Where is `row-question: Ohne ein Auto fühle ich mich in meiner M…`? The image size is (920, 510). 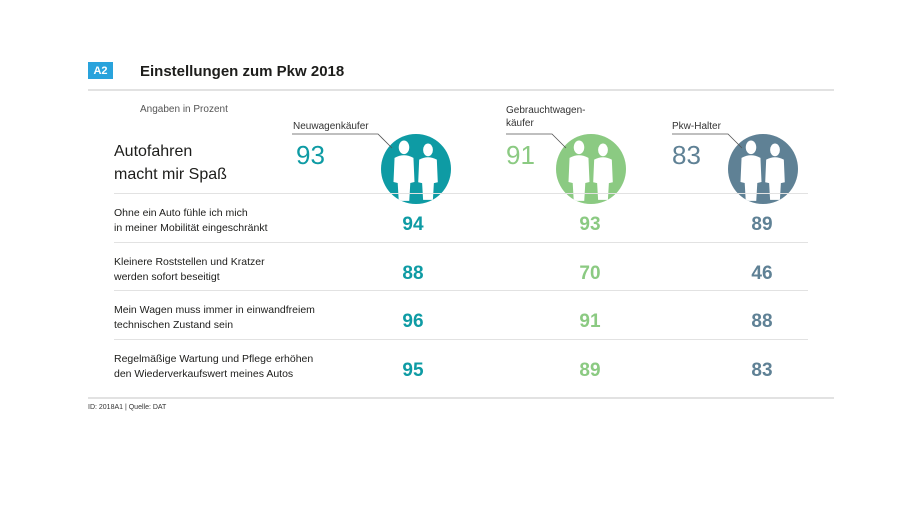 row-question: Ohne ein Auto fühle ich mich in meiner M… is located at coordinates (191, 220).